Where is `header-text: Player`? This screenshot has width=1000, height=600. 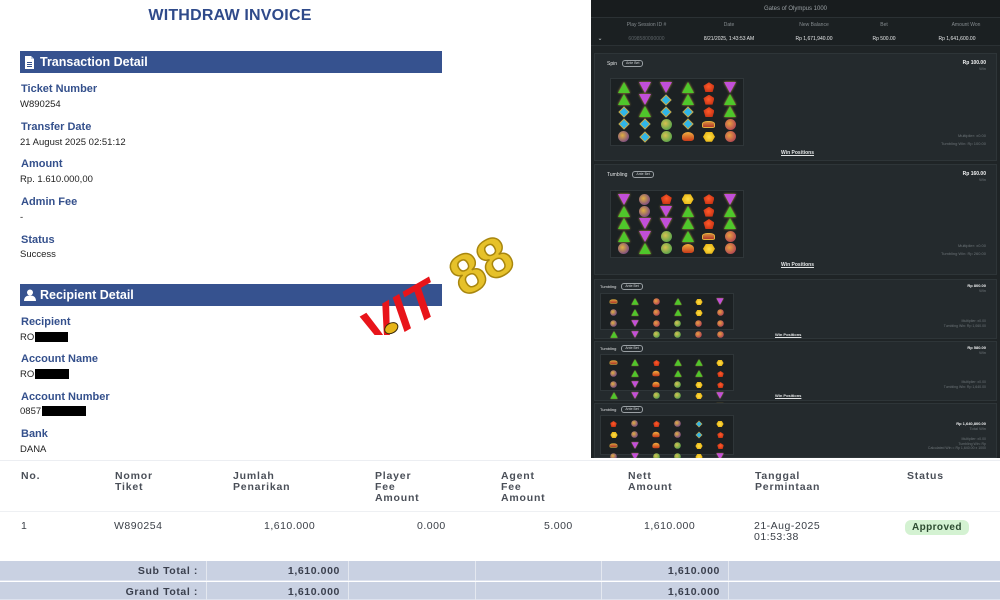 header-text: Player is located at coordinates (393, 476).